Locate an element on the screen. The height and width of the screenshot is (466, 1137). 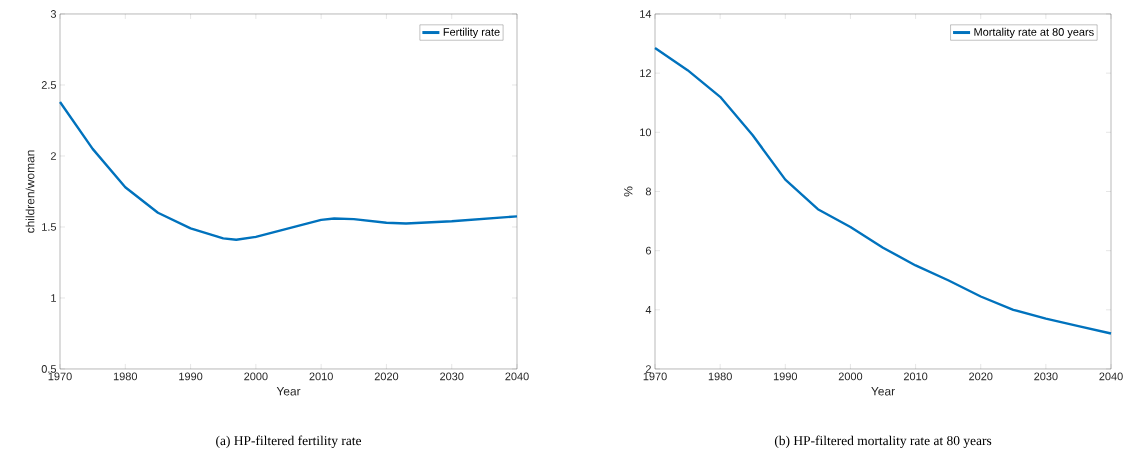
y-tick-label: 3 is located at coordinates (53, 14).